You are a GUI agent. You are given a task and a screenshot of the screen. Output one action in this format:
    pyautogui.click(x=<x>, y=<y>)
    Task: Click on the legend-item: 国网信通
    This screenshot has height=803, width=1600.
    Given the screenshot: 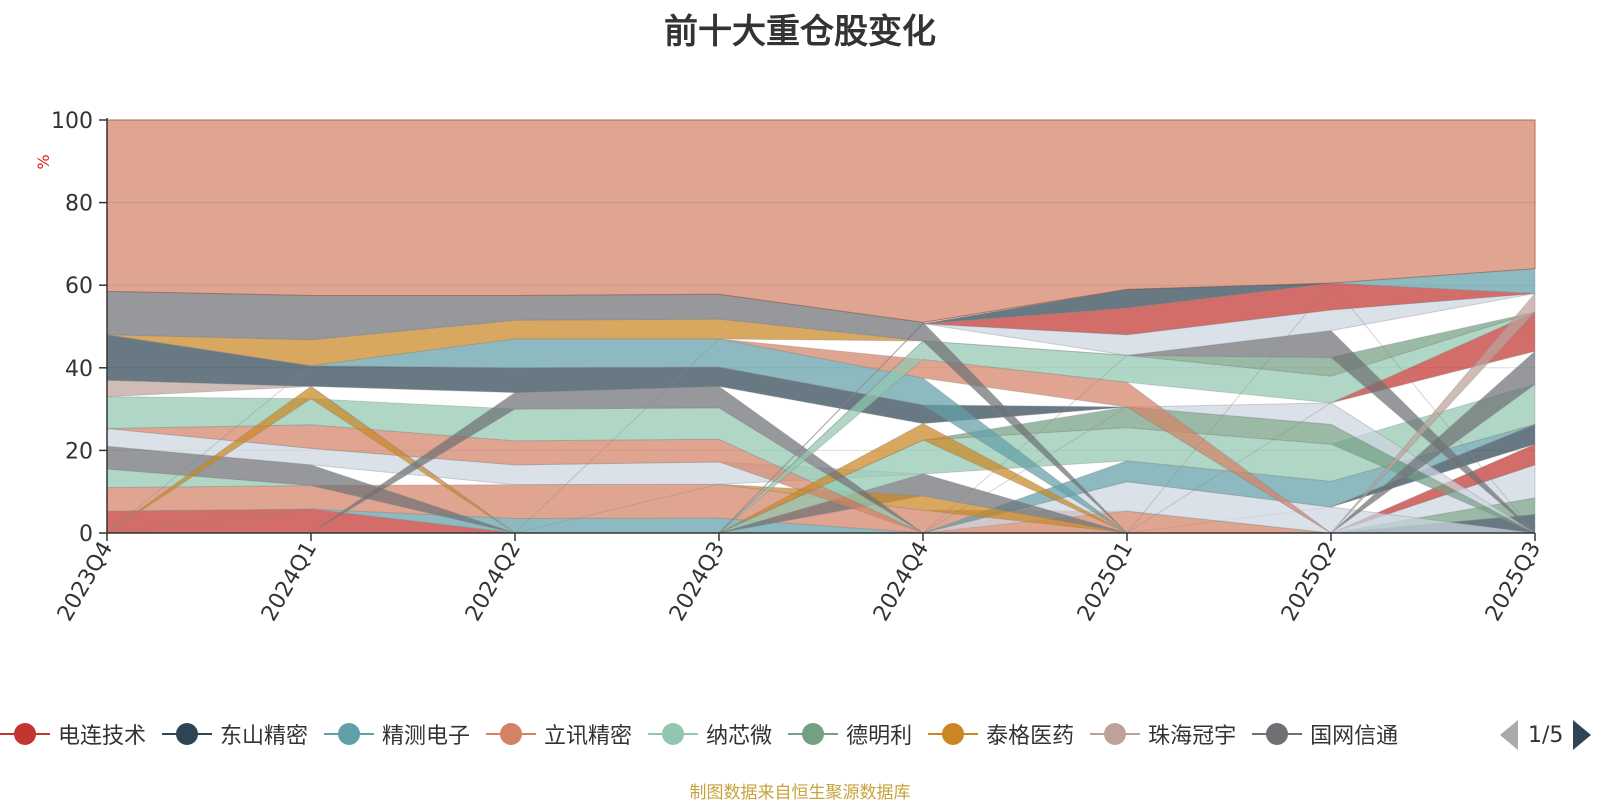 What is the action you would take?
    pyautogui.click(x=1325, y=734)
    